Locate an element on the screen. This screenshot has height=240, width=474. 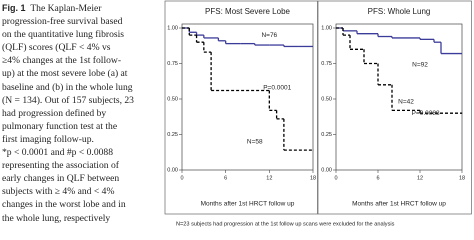
caption-text: pulmonary function test at the is located at coordinates (60, 126).